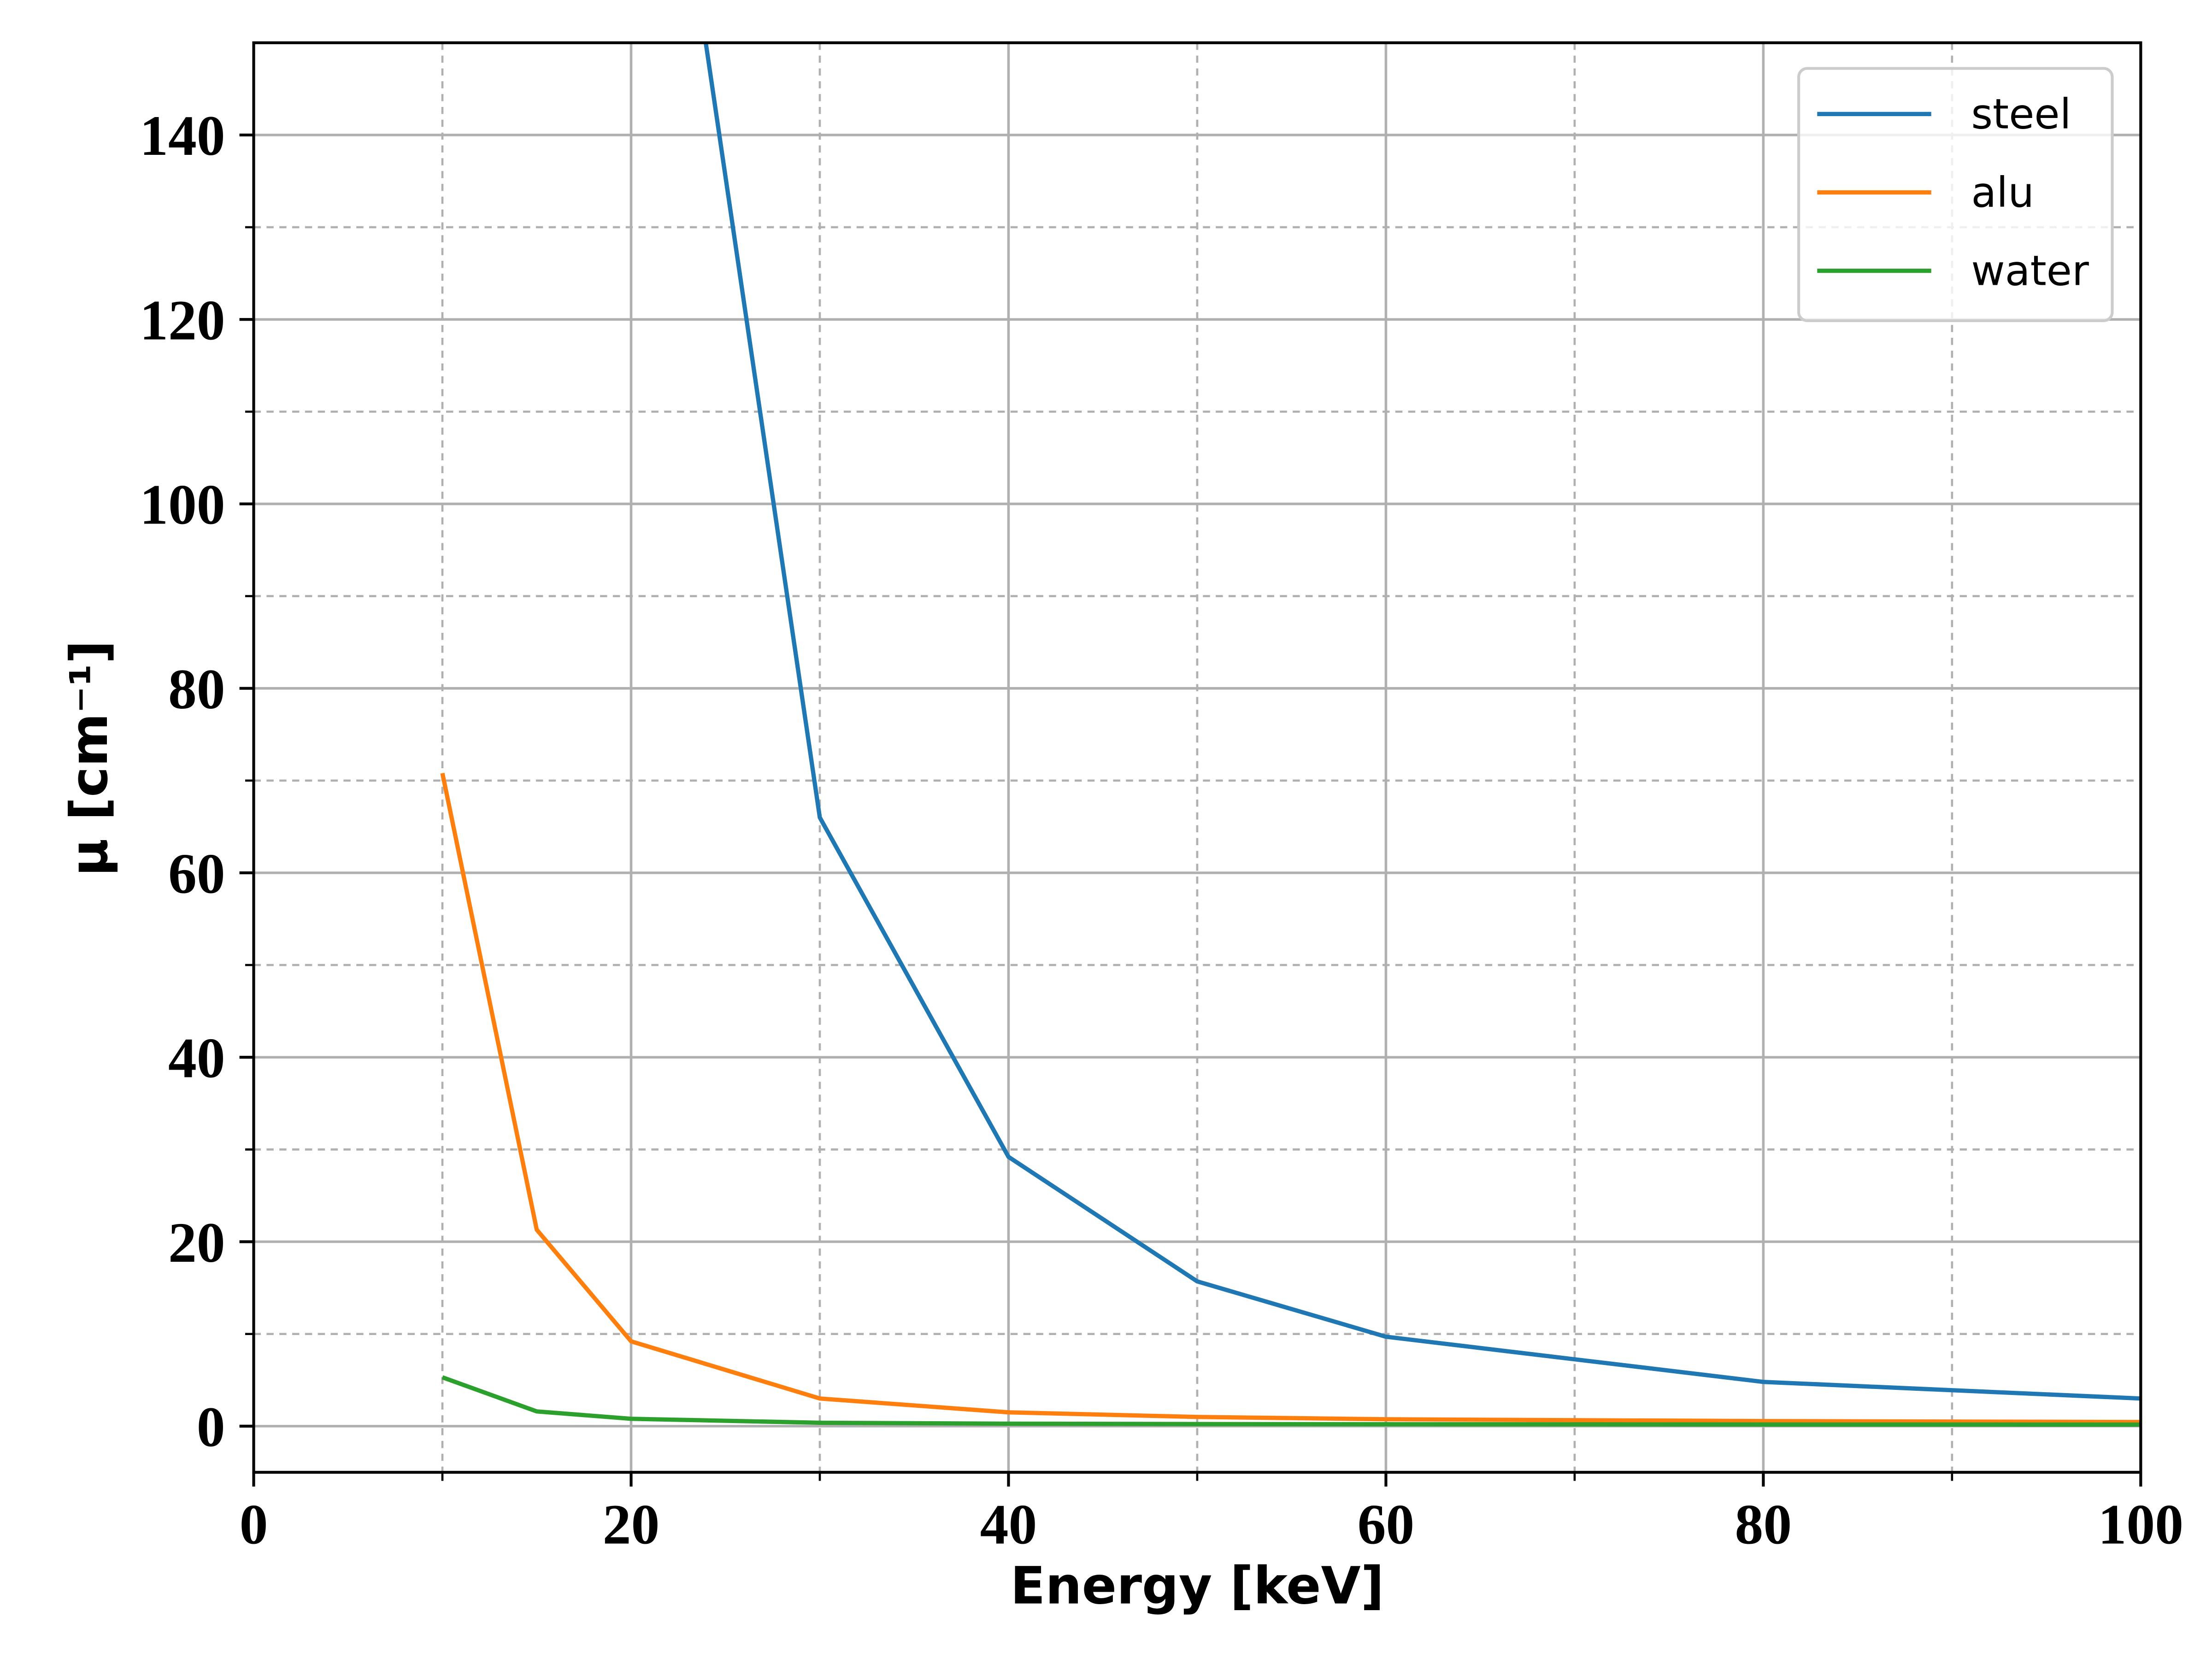 This screenshot has height=1659, width=2212. I want to click on x-tick-label: 20, so click(631, 1524).